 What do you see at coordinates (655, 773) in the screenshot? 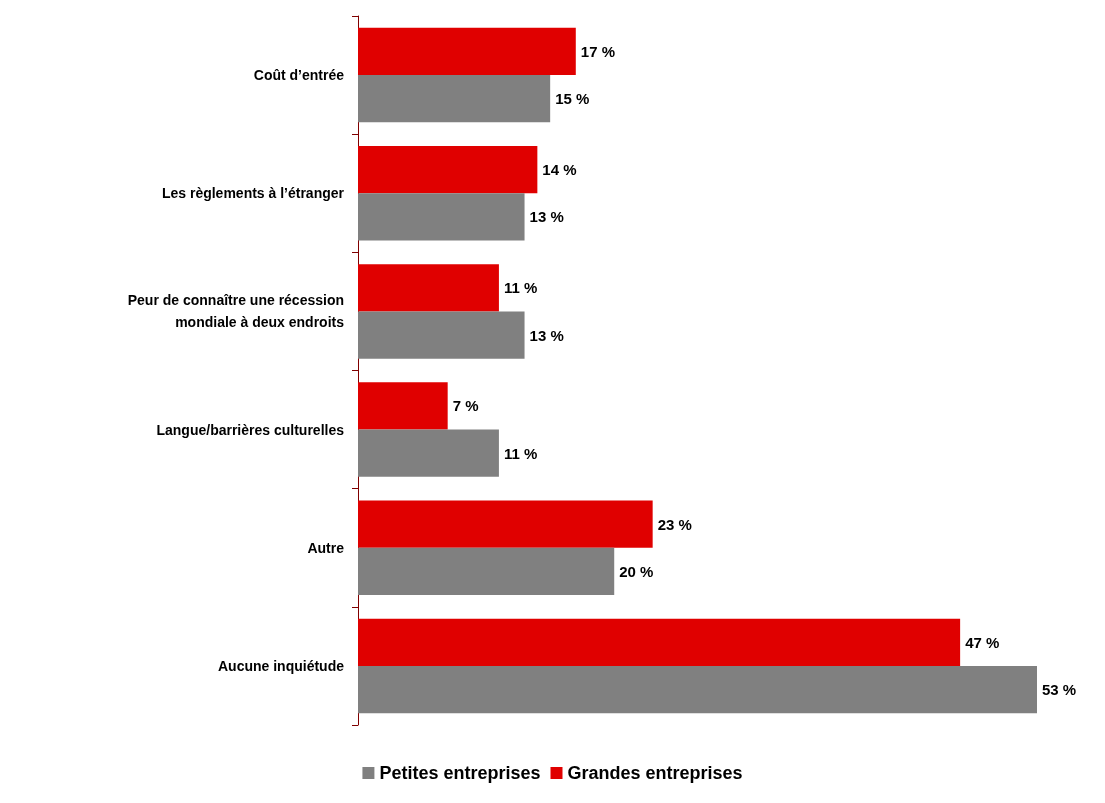
I see `legend-label: Grandes entreprises` at bounding box center [655, 773].